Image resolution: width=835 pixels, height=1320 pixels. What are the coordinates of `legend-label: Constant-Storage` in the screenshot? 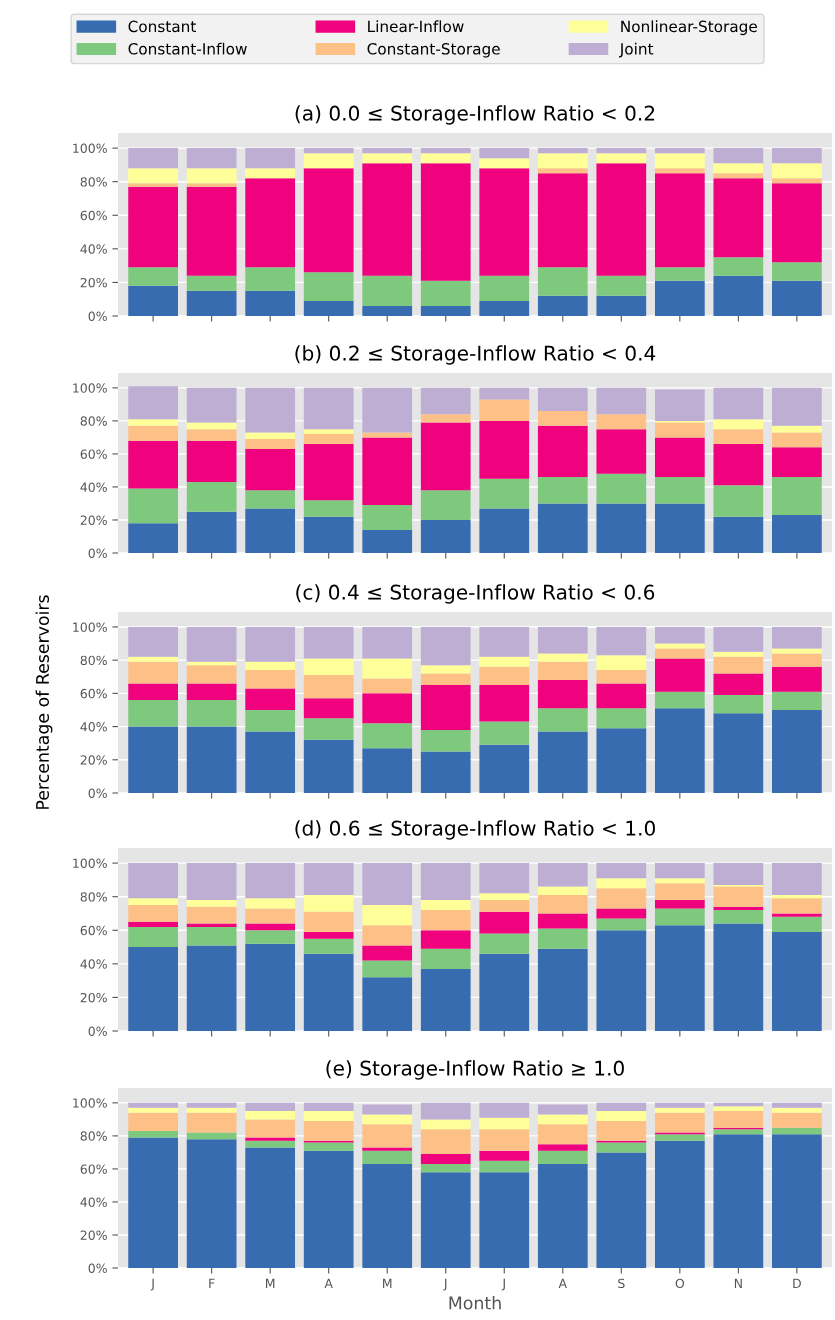 It's located at (433, 50).